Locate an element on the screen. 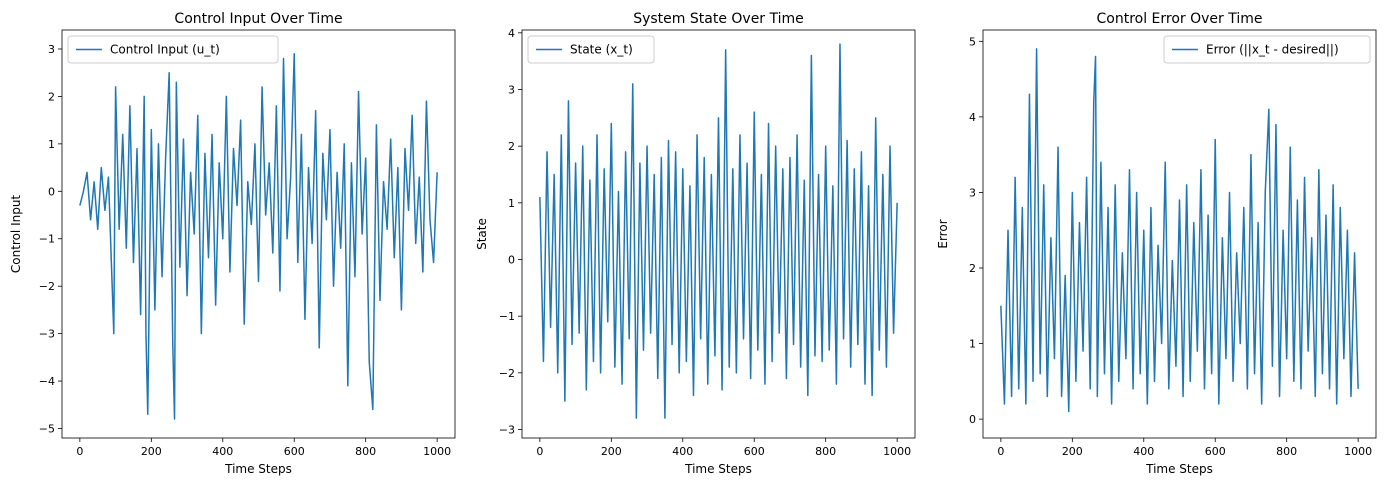  y-tick-label: 5 is located at coordinates (972, 41).